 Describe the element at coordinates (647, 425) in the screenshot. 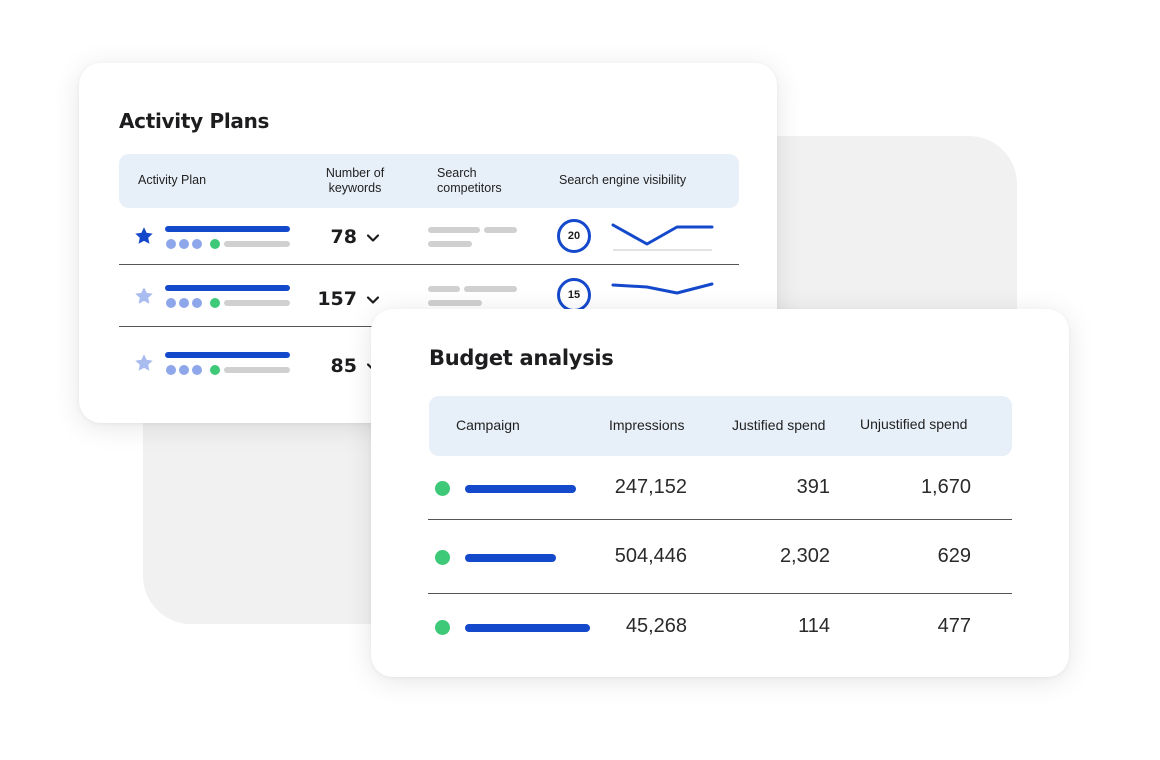

I see `column-header-impressions: Impressions` at that location.